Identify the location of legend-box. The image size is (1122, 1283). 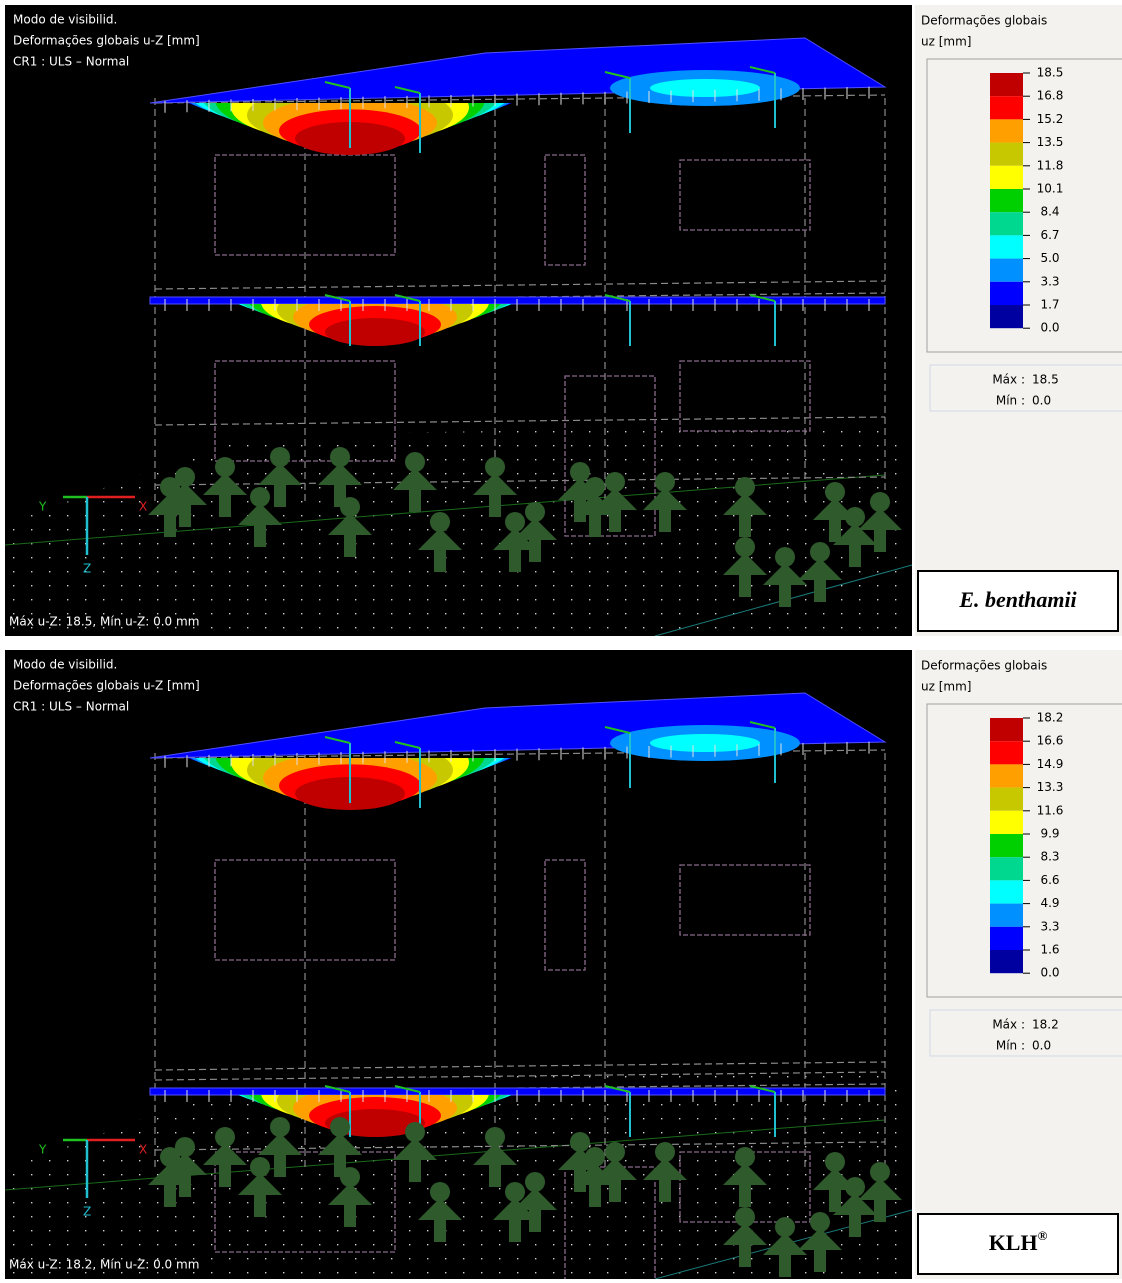
(1024, 205).